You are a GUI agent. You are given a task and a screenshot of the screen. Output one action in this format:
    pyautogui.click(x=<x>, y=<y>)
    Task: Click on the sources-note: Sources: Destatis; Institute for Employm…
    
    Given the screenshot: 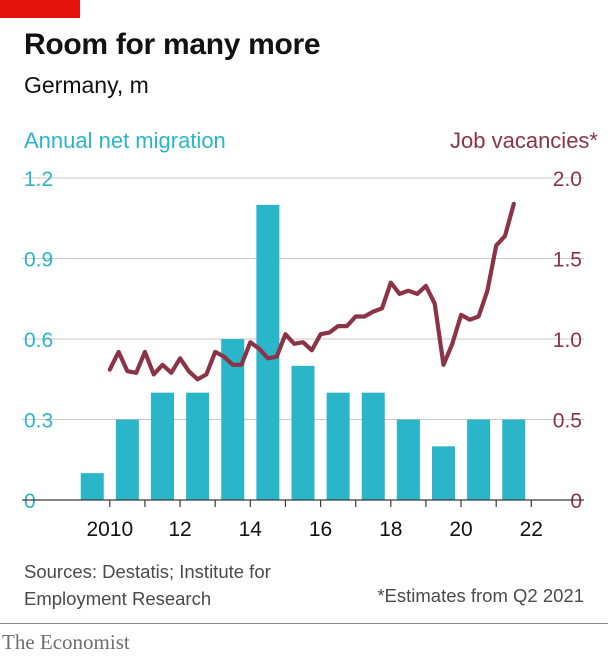 What is the action you would take?
    pyautogui.click(x=147, y=585)
    